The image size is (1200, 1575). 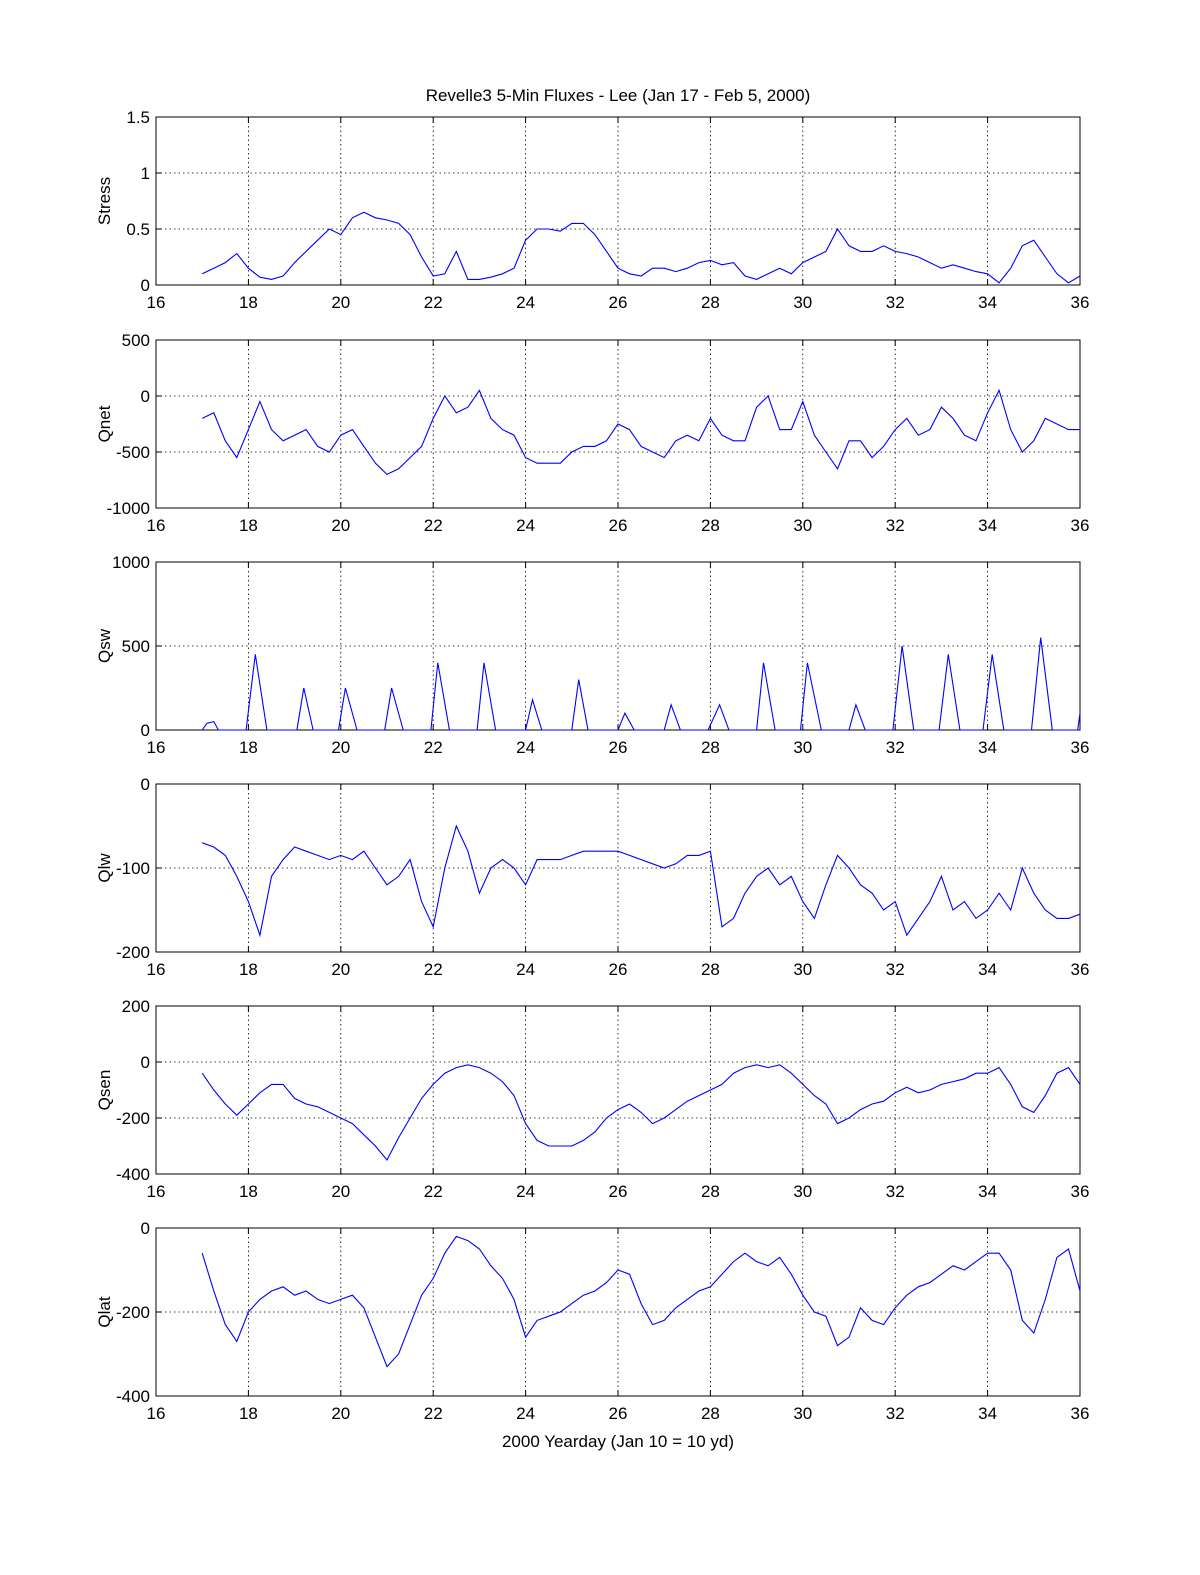 What do you see at coordinates (133, 452) in the screenshot?
I see `y-tick-label: -500` at bounding box center [133, 452].